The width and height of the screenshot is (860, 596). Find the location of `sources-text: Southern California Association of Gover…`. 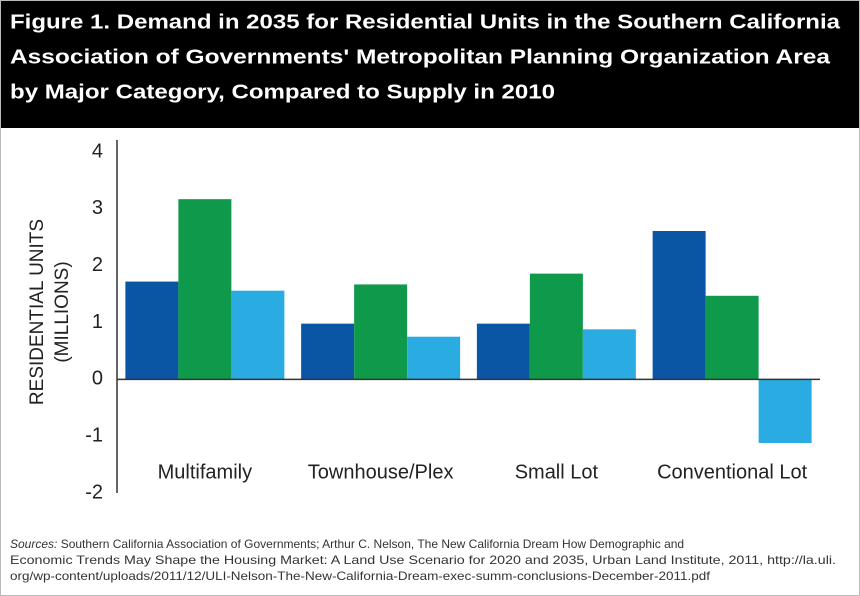

sources-text: Southern California Association of Gover… is located at coordinates (372, 544).